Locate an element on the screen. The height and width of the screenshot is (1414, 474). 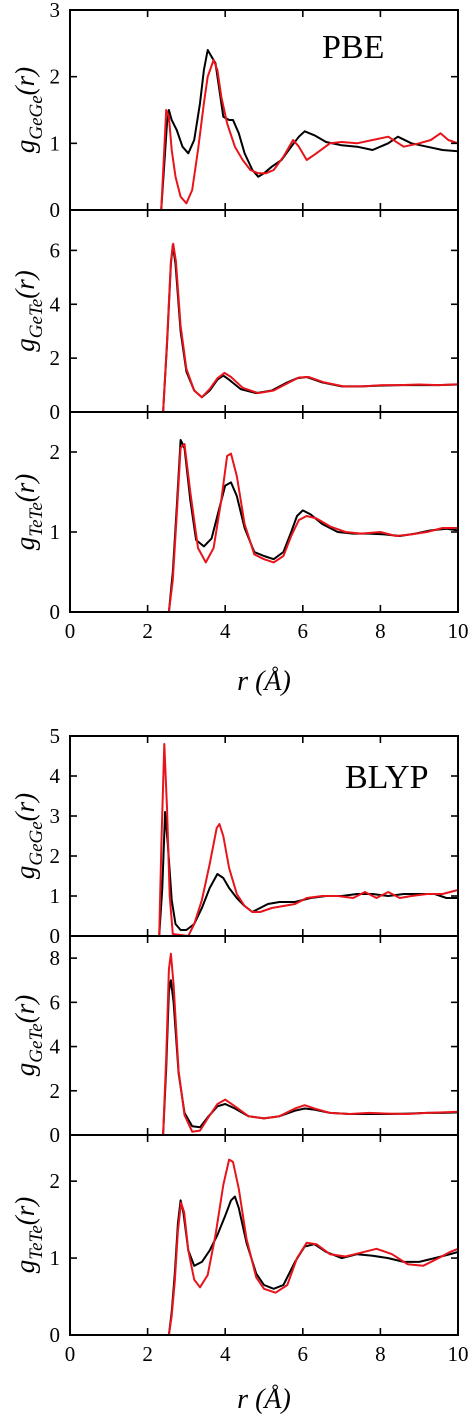
subplot-gete: 0 2 4 6 8 gGeTe(r) is located at coordinates (234, 1041).